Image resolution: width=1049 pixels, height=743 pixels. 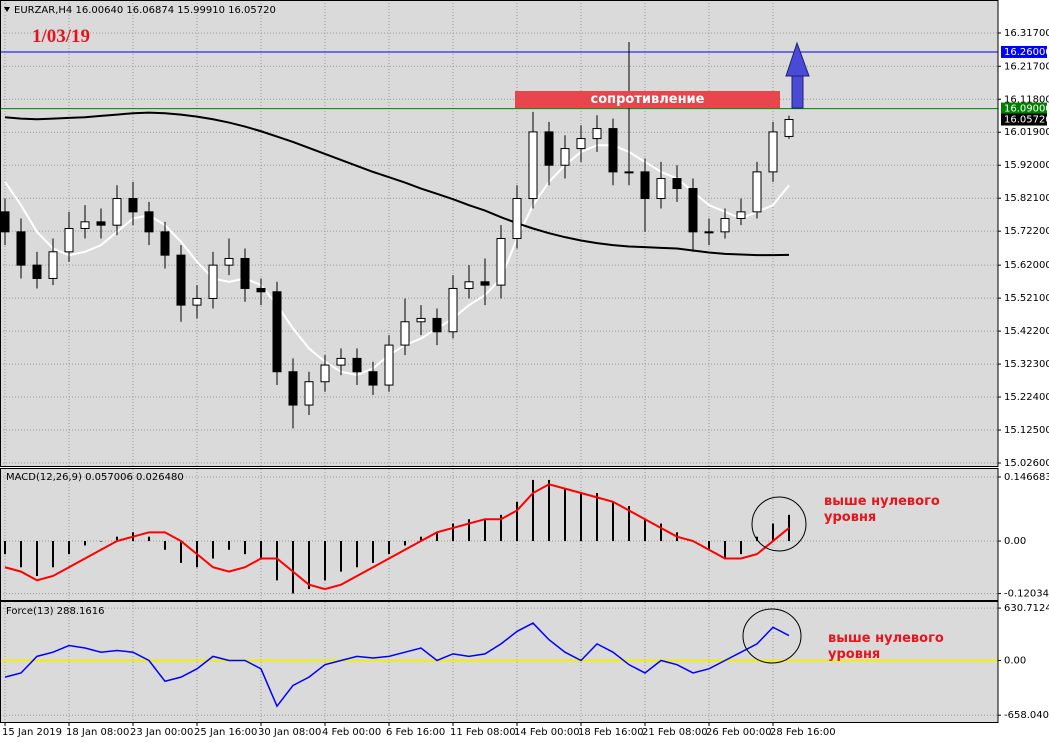 I want to click on y-tick-label: 16.31700, so click(x=1026, y=33).